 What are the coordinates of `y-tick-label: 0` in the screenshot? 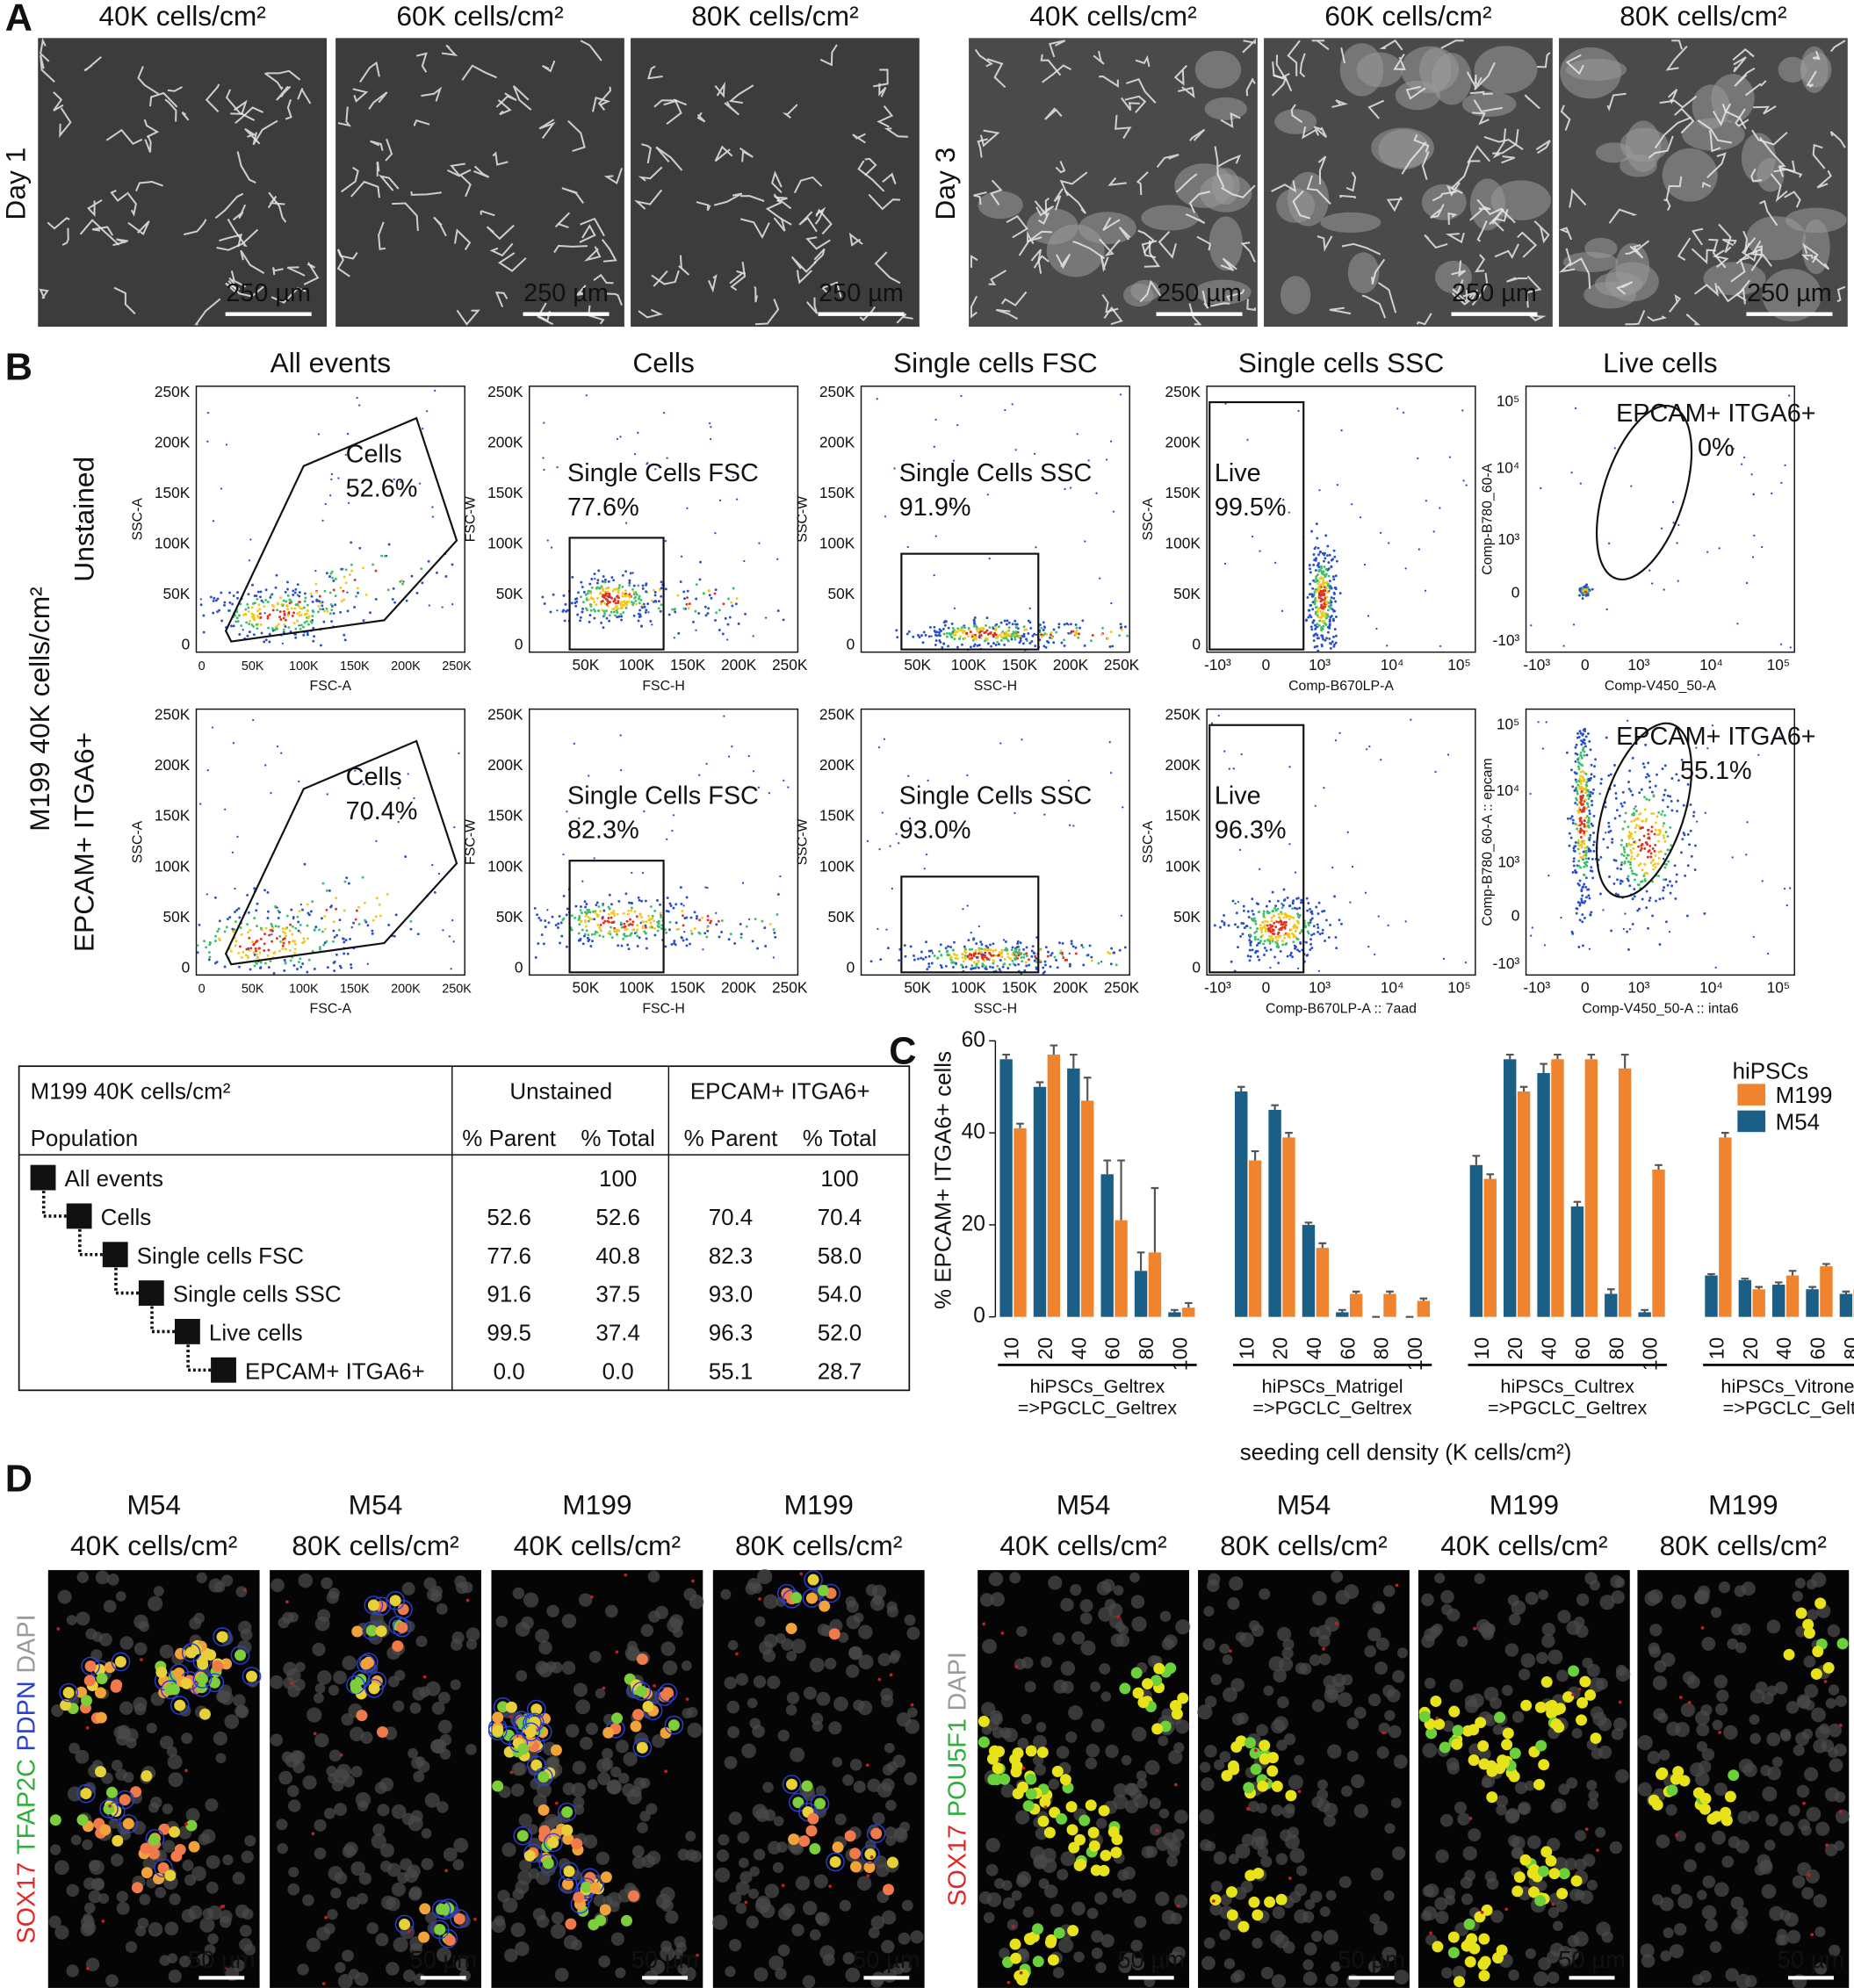 It's located at (851, 967).